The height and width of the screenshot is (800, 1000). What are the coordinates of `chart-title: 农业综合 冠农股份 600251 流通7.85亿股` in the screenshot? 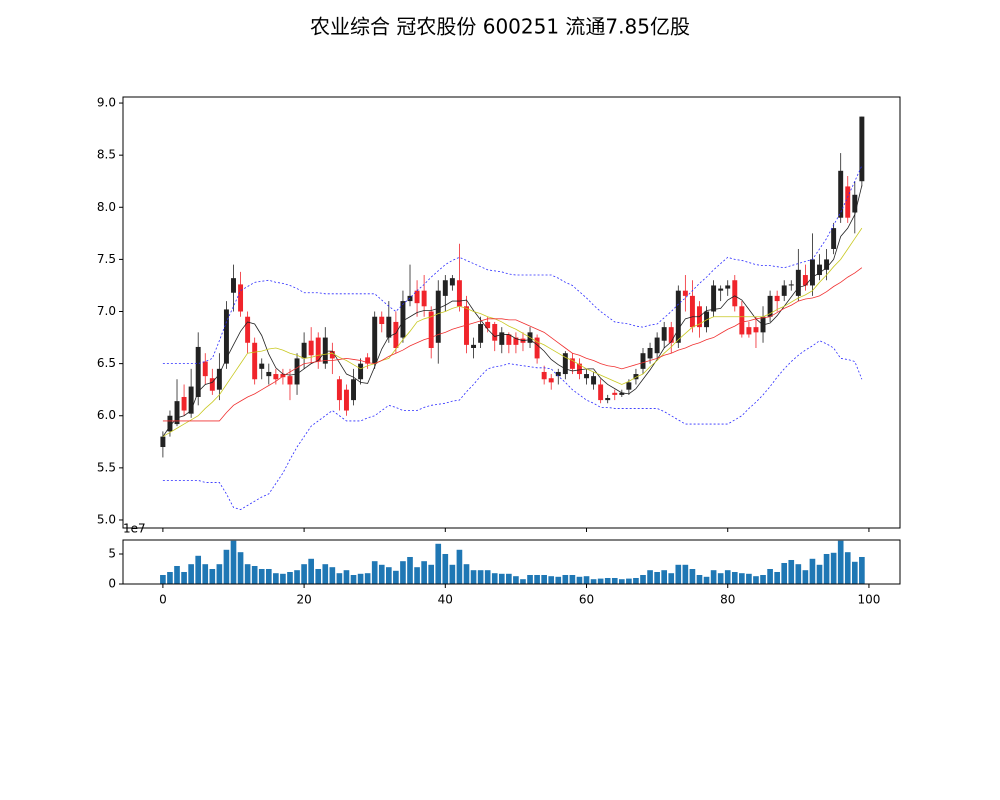 It's located at (500, 27).